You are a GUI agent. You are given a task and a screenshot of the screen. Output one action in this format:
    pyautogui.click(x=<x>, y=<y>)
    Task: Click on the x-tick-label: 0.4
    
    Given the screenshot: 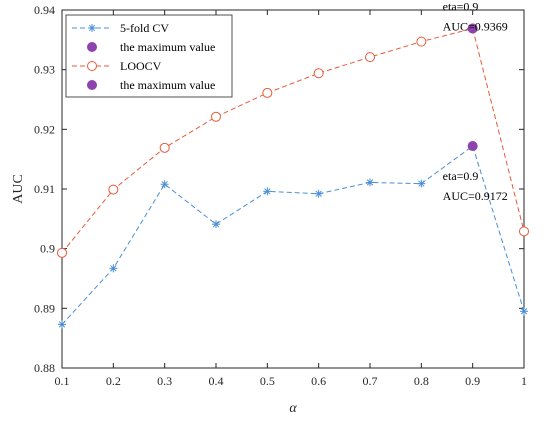 What is the action you would take?
    pyautogui.click(x=216, y=381)
    